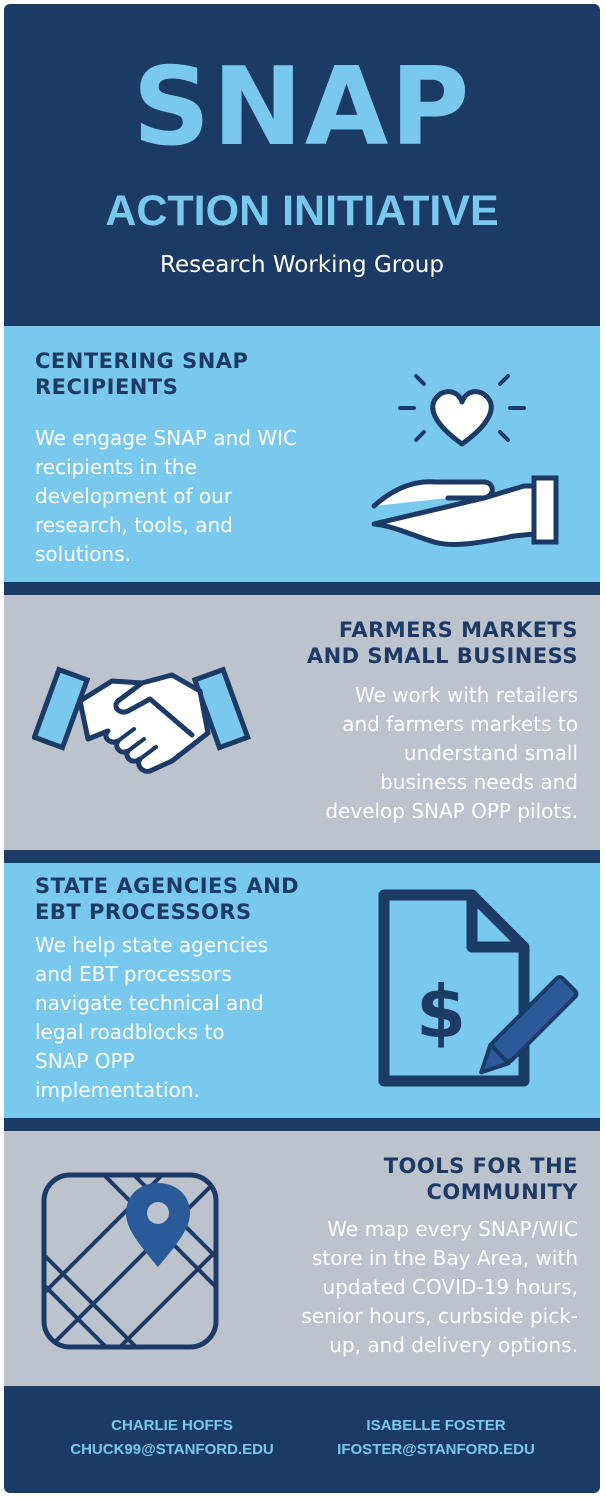 This screenshot has height=1497, width=606. I want to click on heading-line: EBT PROCESSORS, so click(143, 912).